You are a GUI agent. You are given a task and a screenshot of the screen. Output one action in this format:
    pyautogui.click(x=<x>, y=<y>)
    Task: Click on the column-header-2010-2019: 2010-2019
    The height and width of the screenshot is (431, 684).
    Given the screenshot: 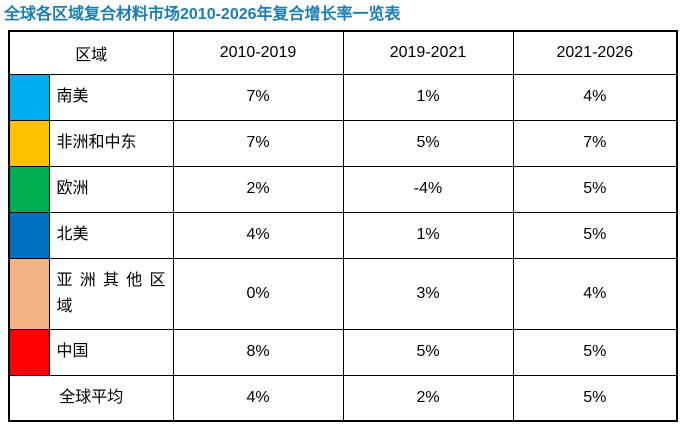 What is the action you would take?
    pyautogui.click(x=258, y=52)
    